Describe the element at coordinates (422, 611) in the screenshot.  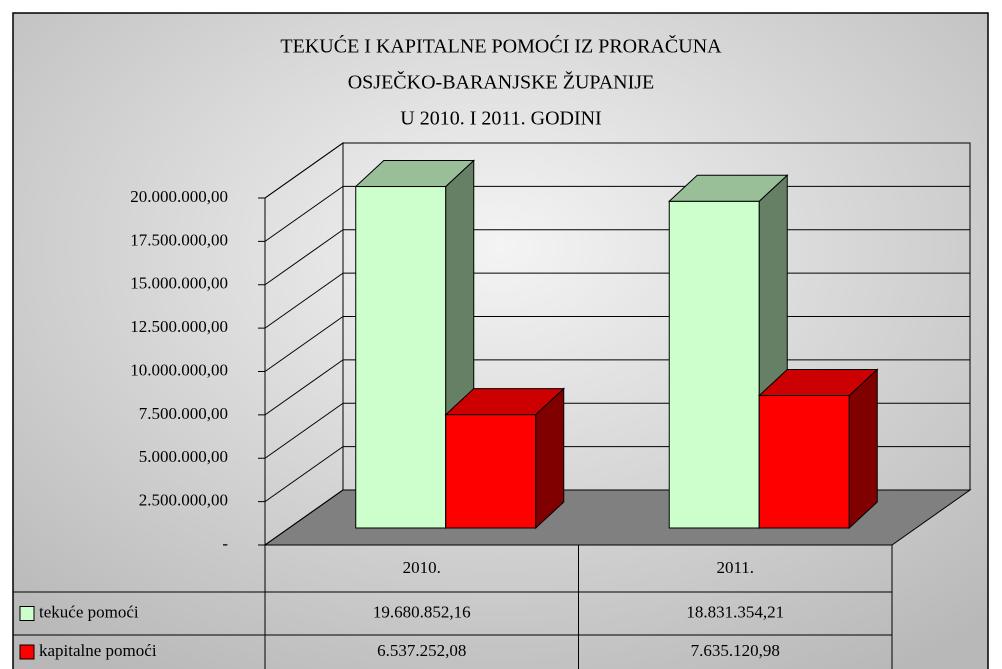
I see `data-label: 19.680.852,16` at that location.